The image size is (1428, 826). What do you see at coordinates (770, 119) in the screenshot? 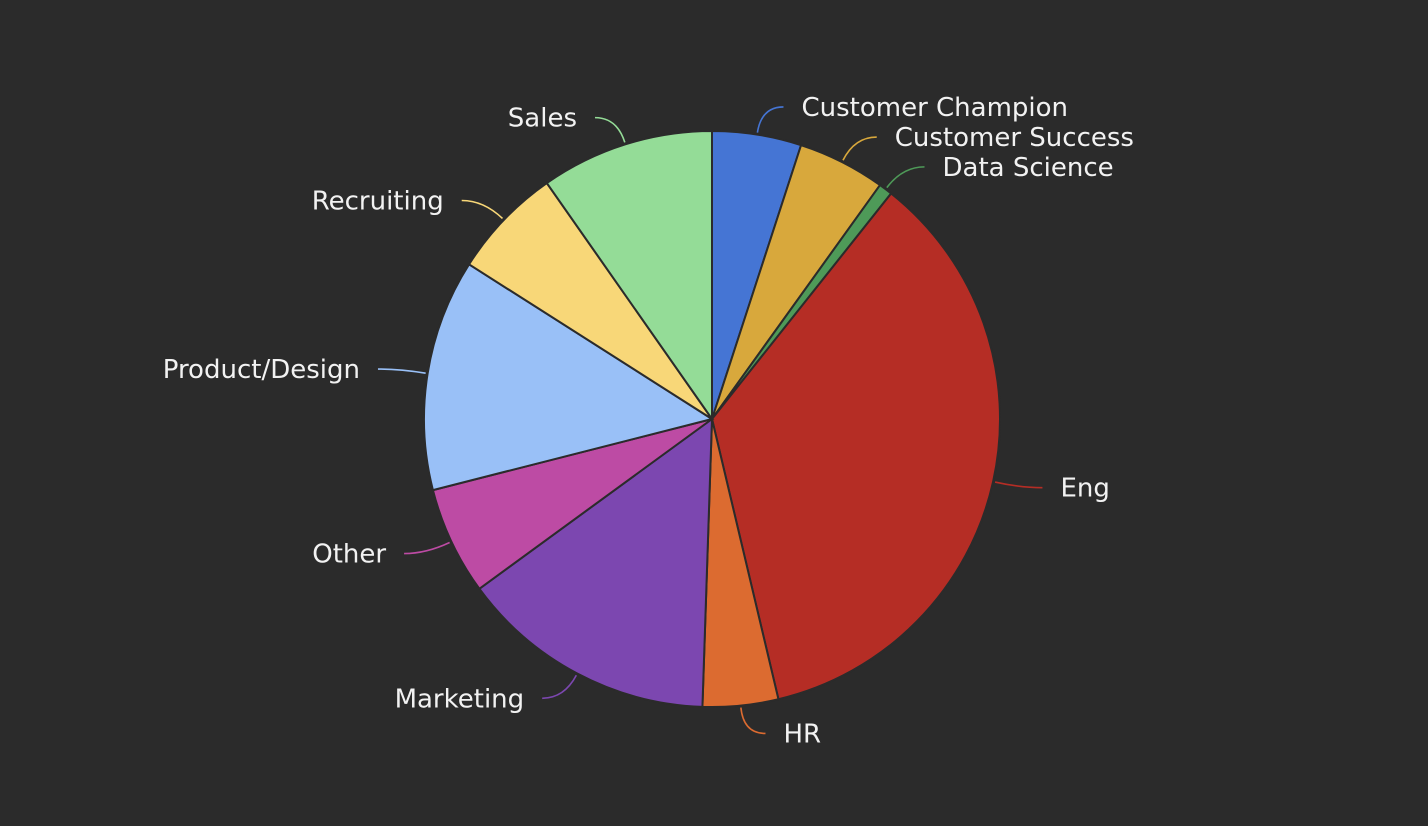
I see `leader-line-customer-champion` at bounding box center [770, 119].